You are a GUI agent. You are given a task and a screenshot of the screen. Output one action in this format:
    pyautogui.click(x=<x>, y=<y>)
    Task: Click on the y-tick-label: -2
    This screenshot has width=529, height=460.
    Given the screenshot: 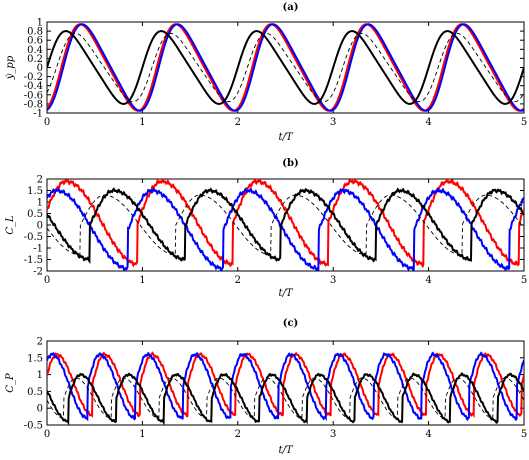 What is the action you would take?
    pyautogui.click(x=38, y=272)
    